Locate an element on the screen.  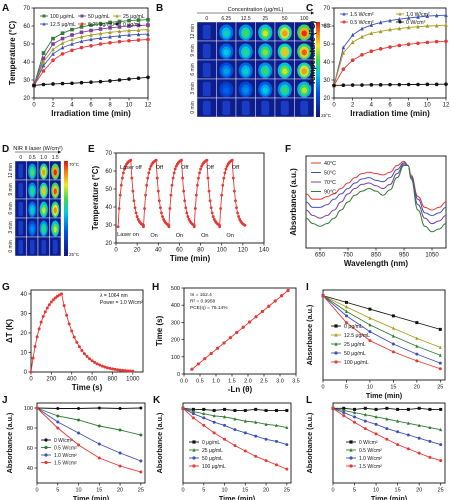
annotation-on: Laser on is located at coordinates (128, 235).